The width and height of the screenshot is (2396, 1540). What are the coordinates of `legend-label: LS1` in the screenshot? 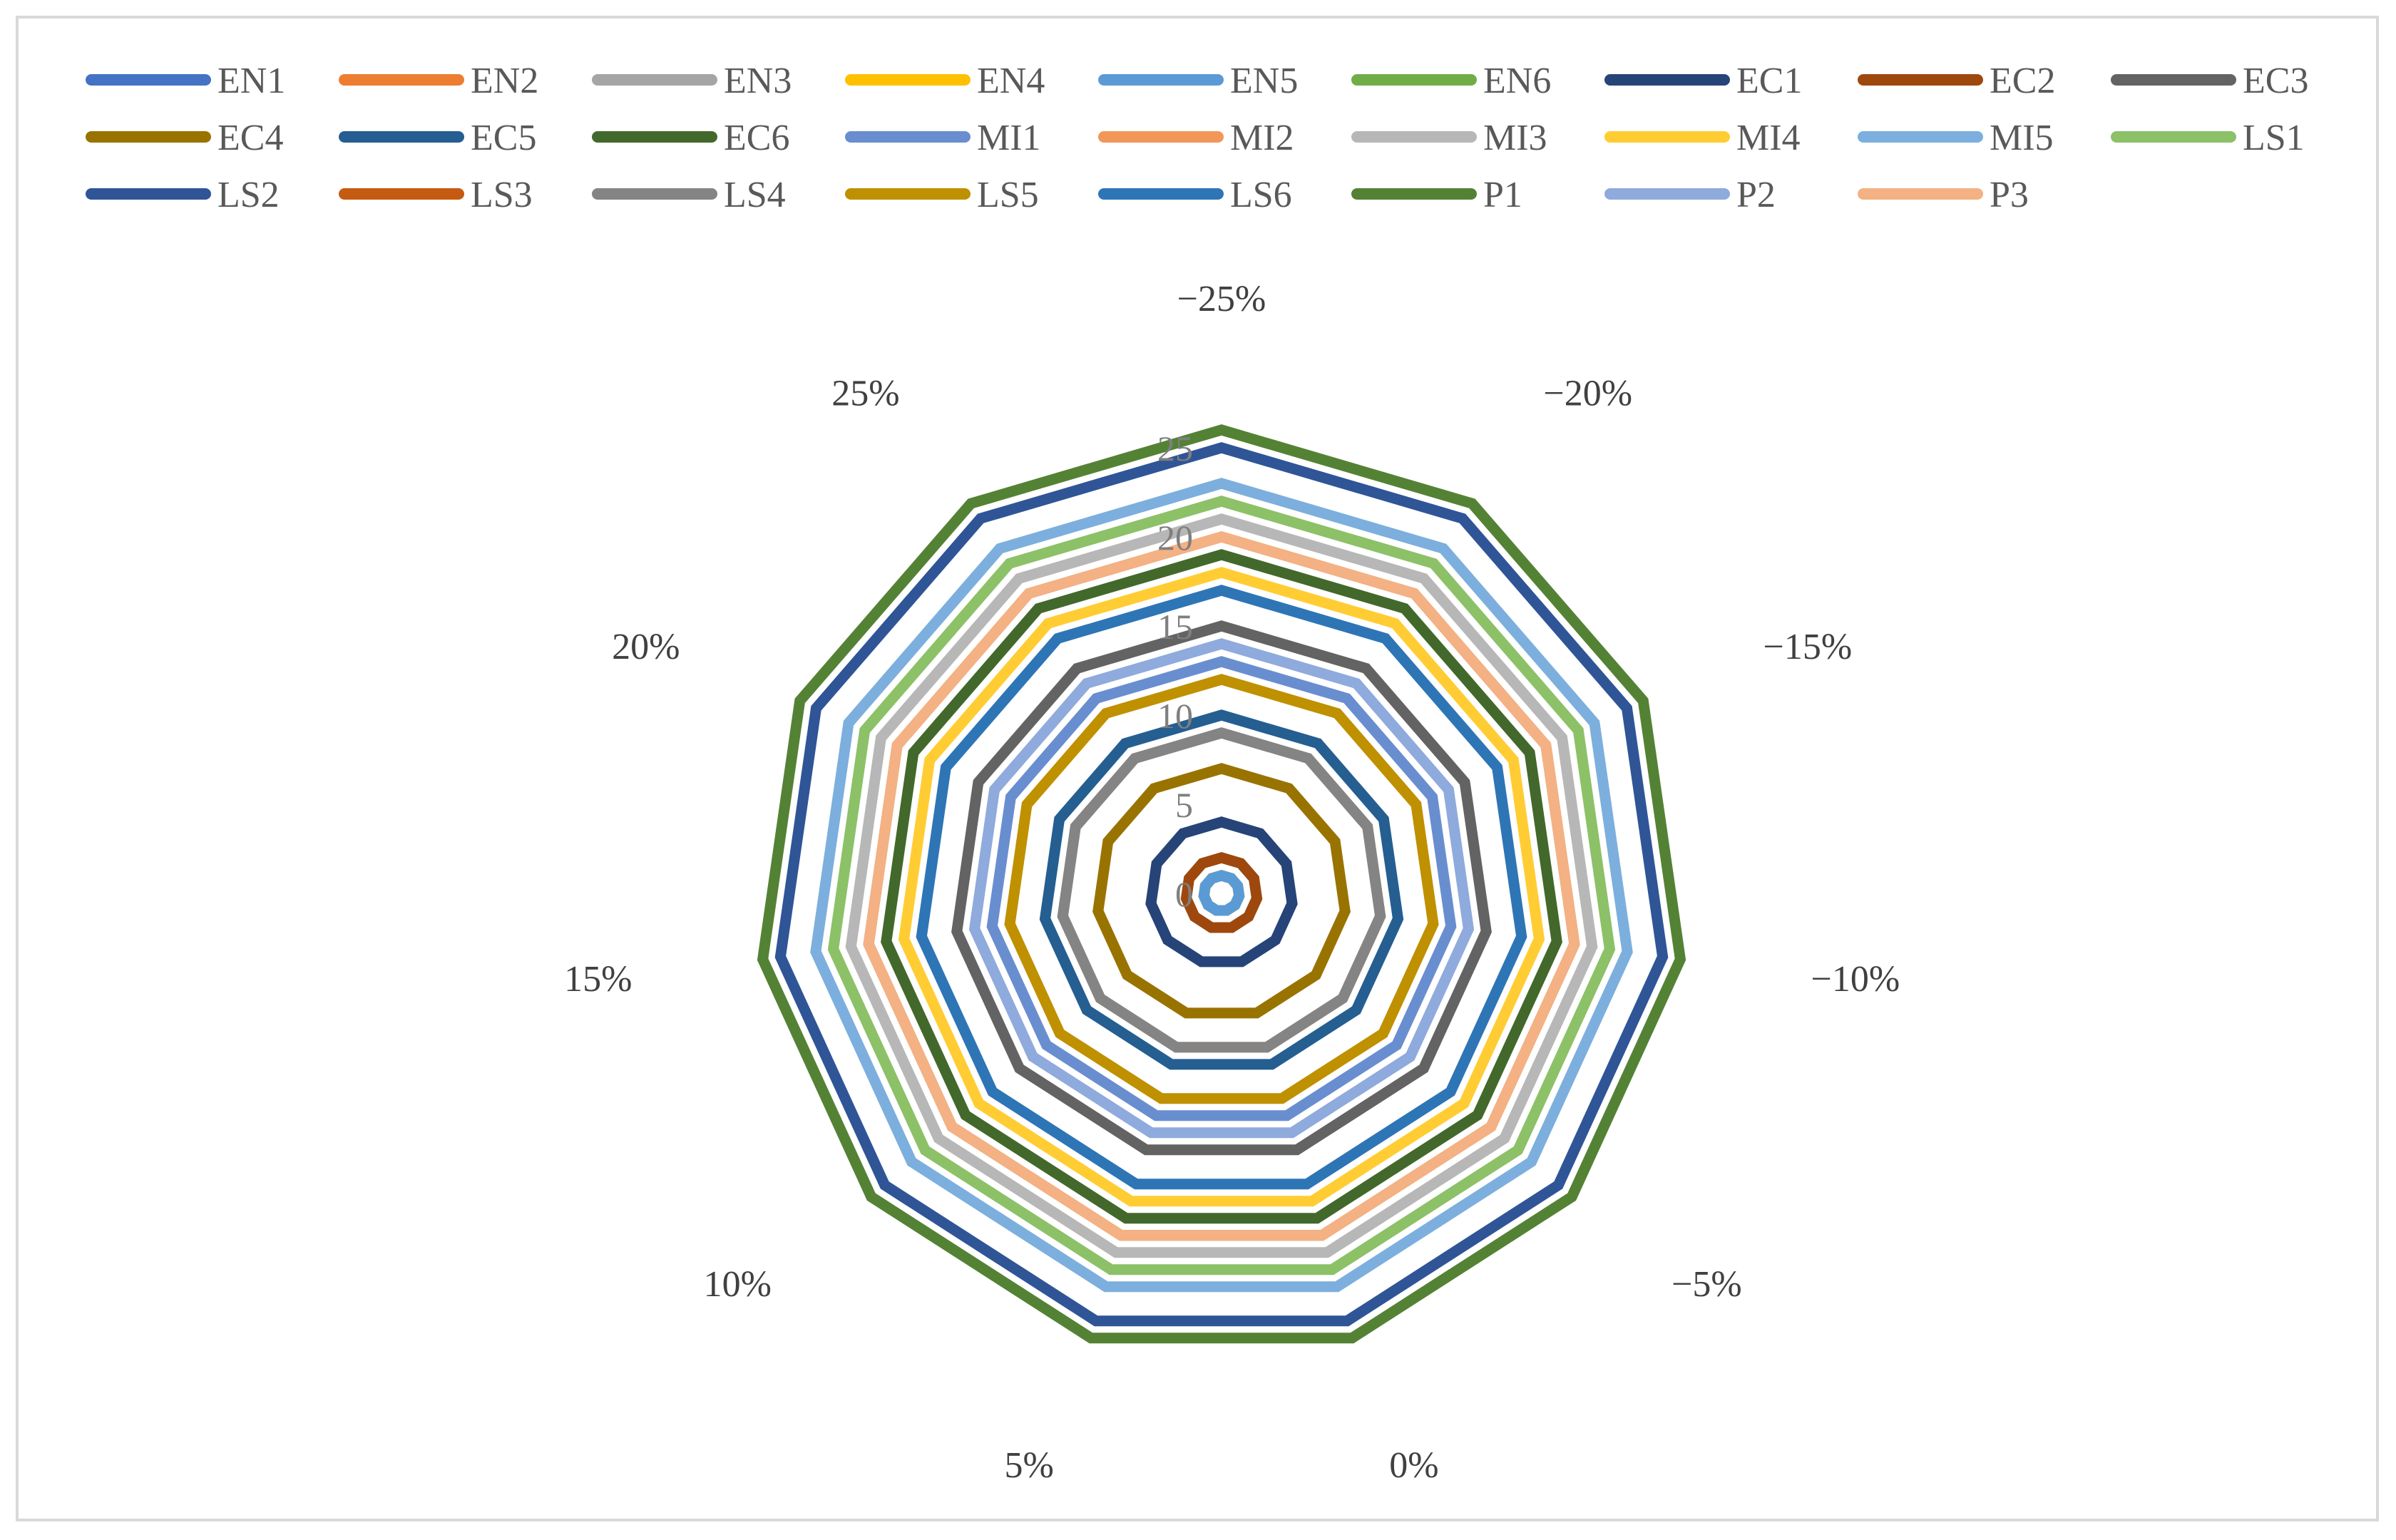 It's located at (2274, 138).